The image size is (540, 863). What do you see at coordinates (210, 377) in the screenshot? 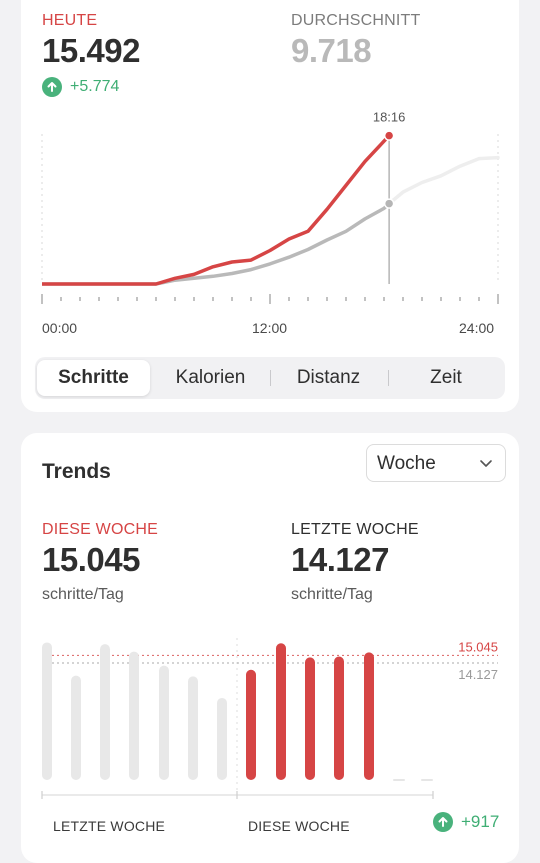
I see `tab-calories: Kalorien` at bounding box center [210, 377].